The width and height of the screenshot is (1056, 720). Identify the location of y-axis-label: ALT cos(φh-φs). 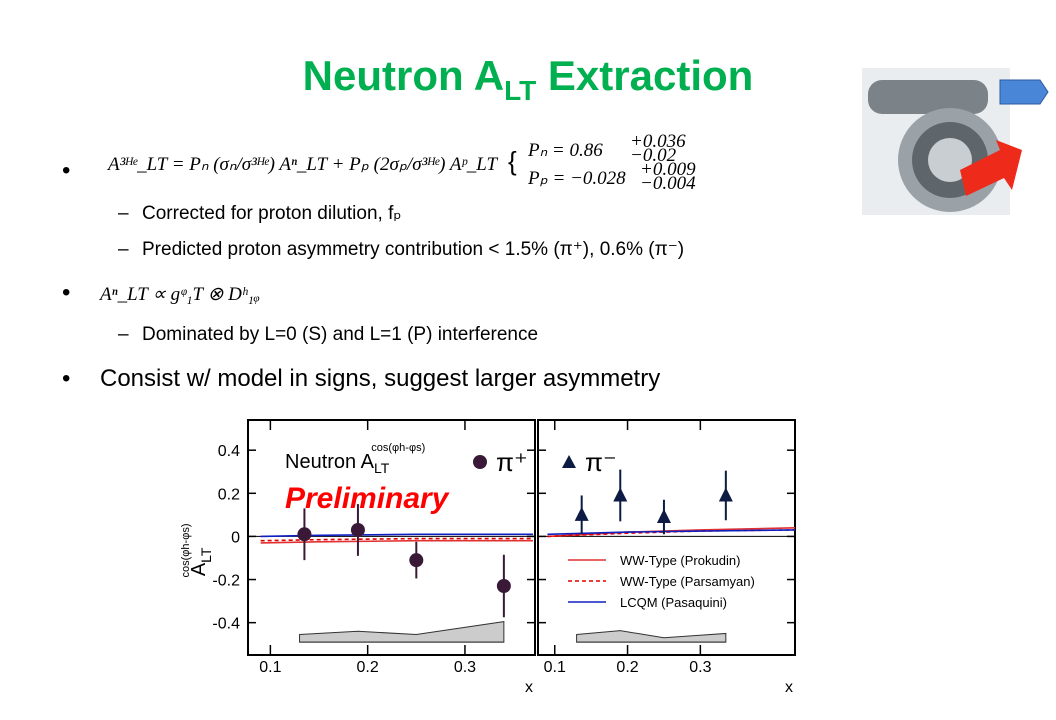
(197, 551).